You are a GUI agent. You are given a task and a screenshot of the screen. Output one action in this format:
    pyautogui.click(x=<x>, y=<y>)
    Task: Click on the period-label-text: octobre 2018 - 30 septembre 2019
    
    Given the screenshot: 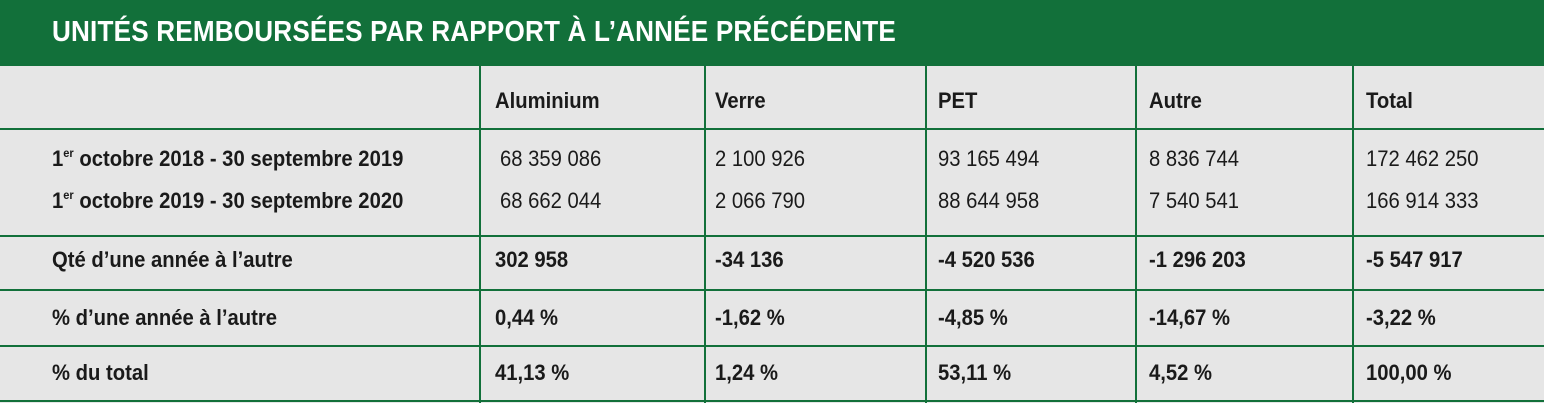 What is the action you would take?
    pyautogui.click(x=238, y=158)
    